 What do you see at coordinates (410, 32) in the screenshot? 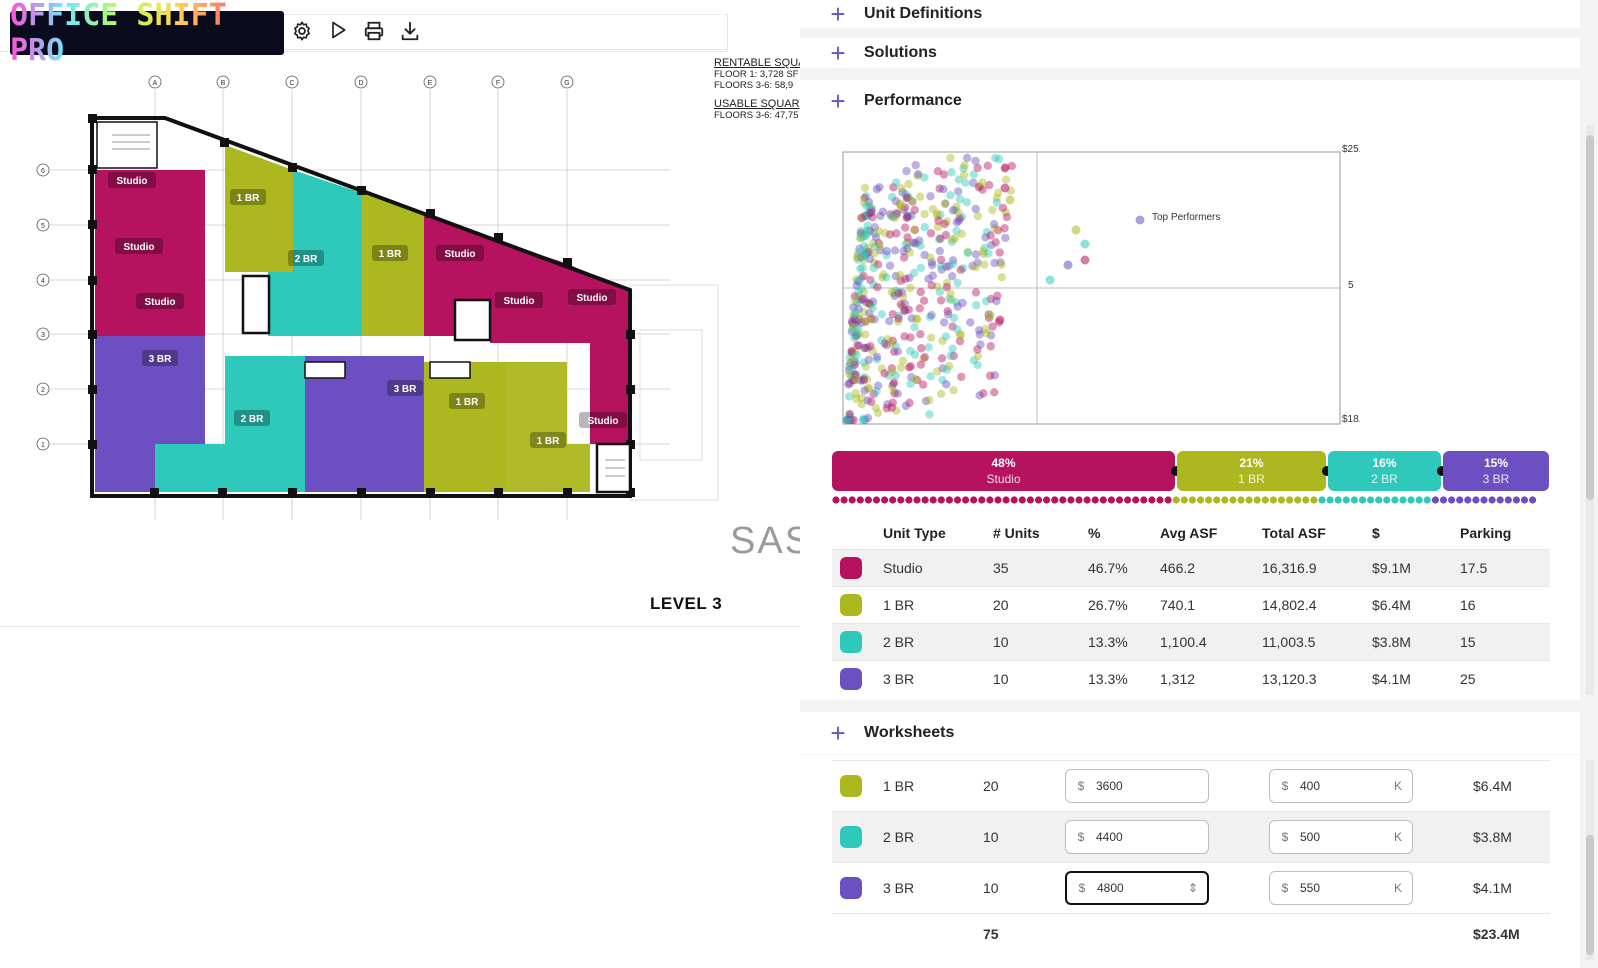
I see `download-button` at bounding box center [410, 32].